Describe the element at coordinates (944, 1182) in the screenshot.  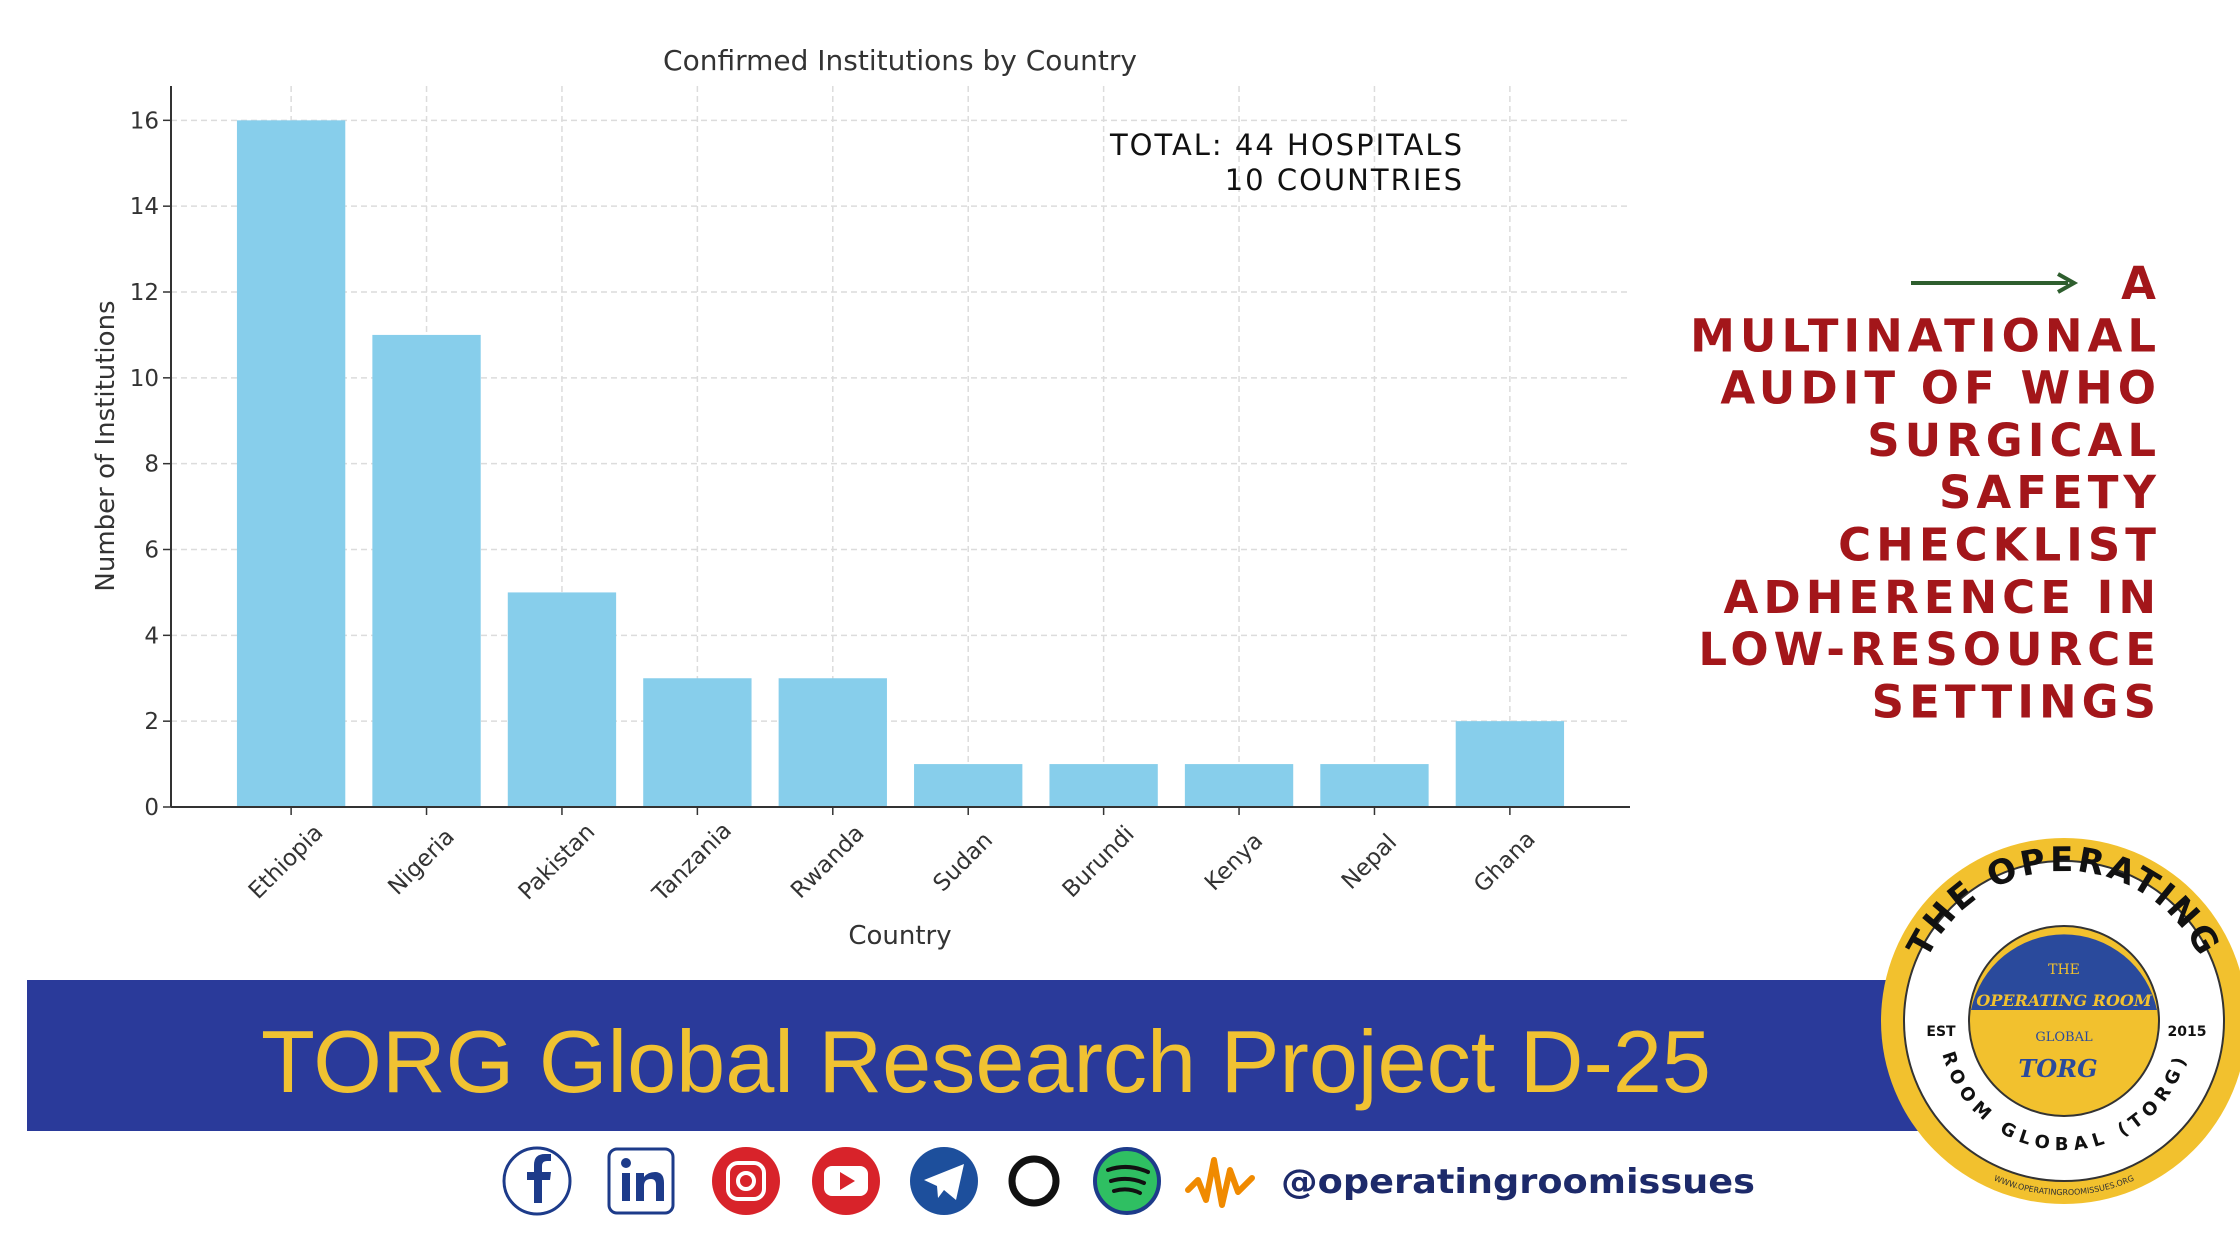
I see `telegram-plane` at that location.